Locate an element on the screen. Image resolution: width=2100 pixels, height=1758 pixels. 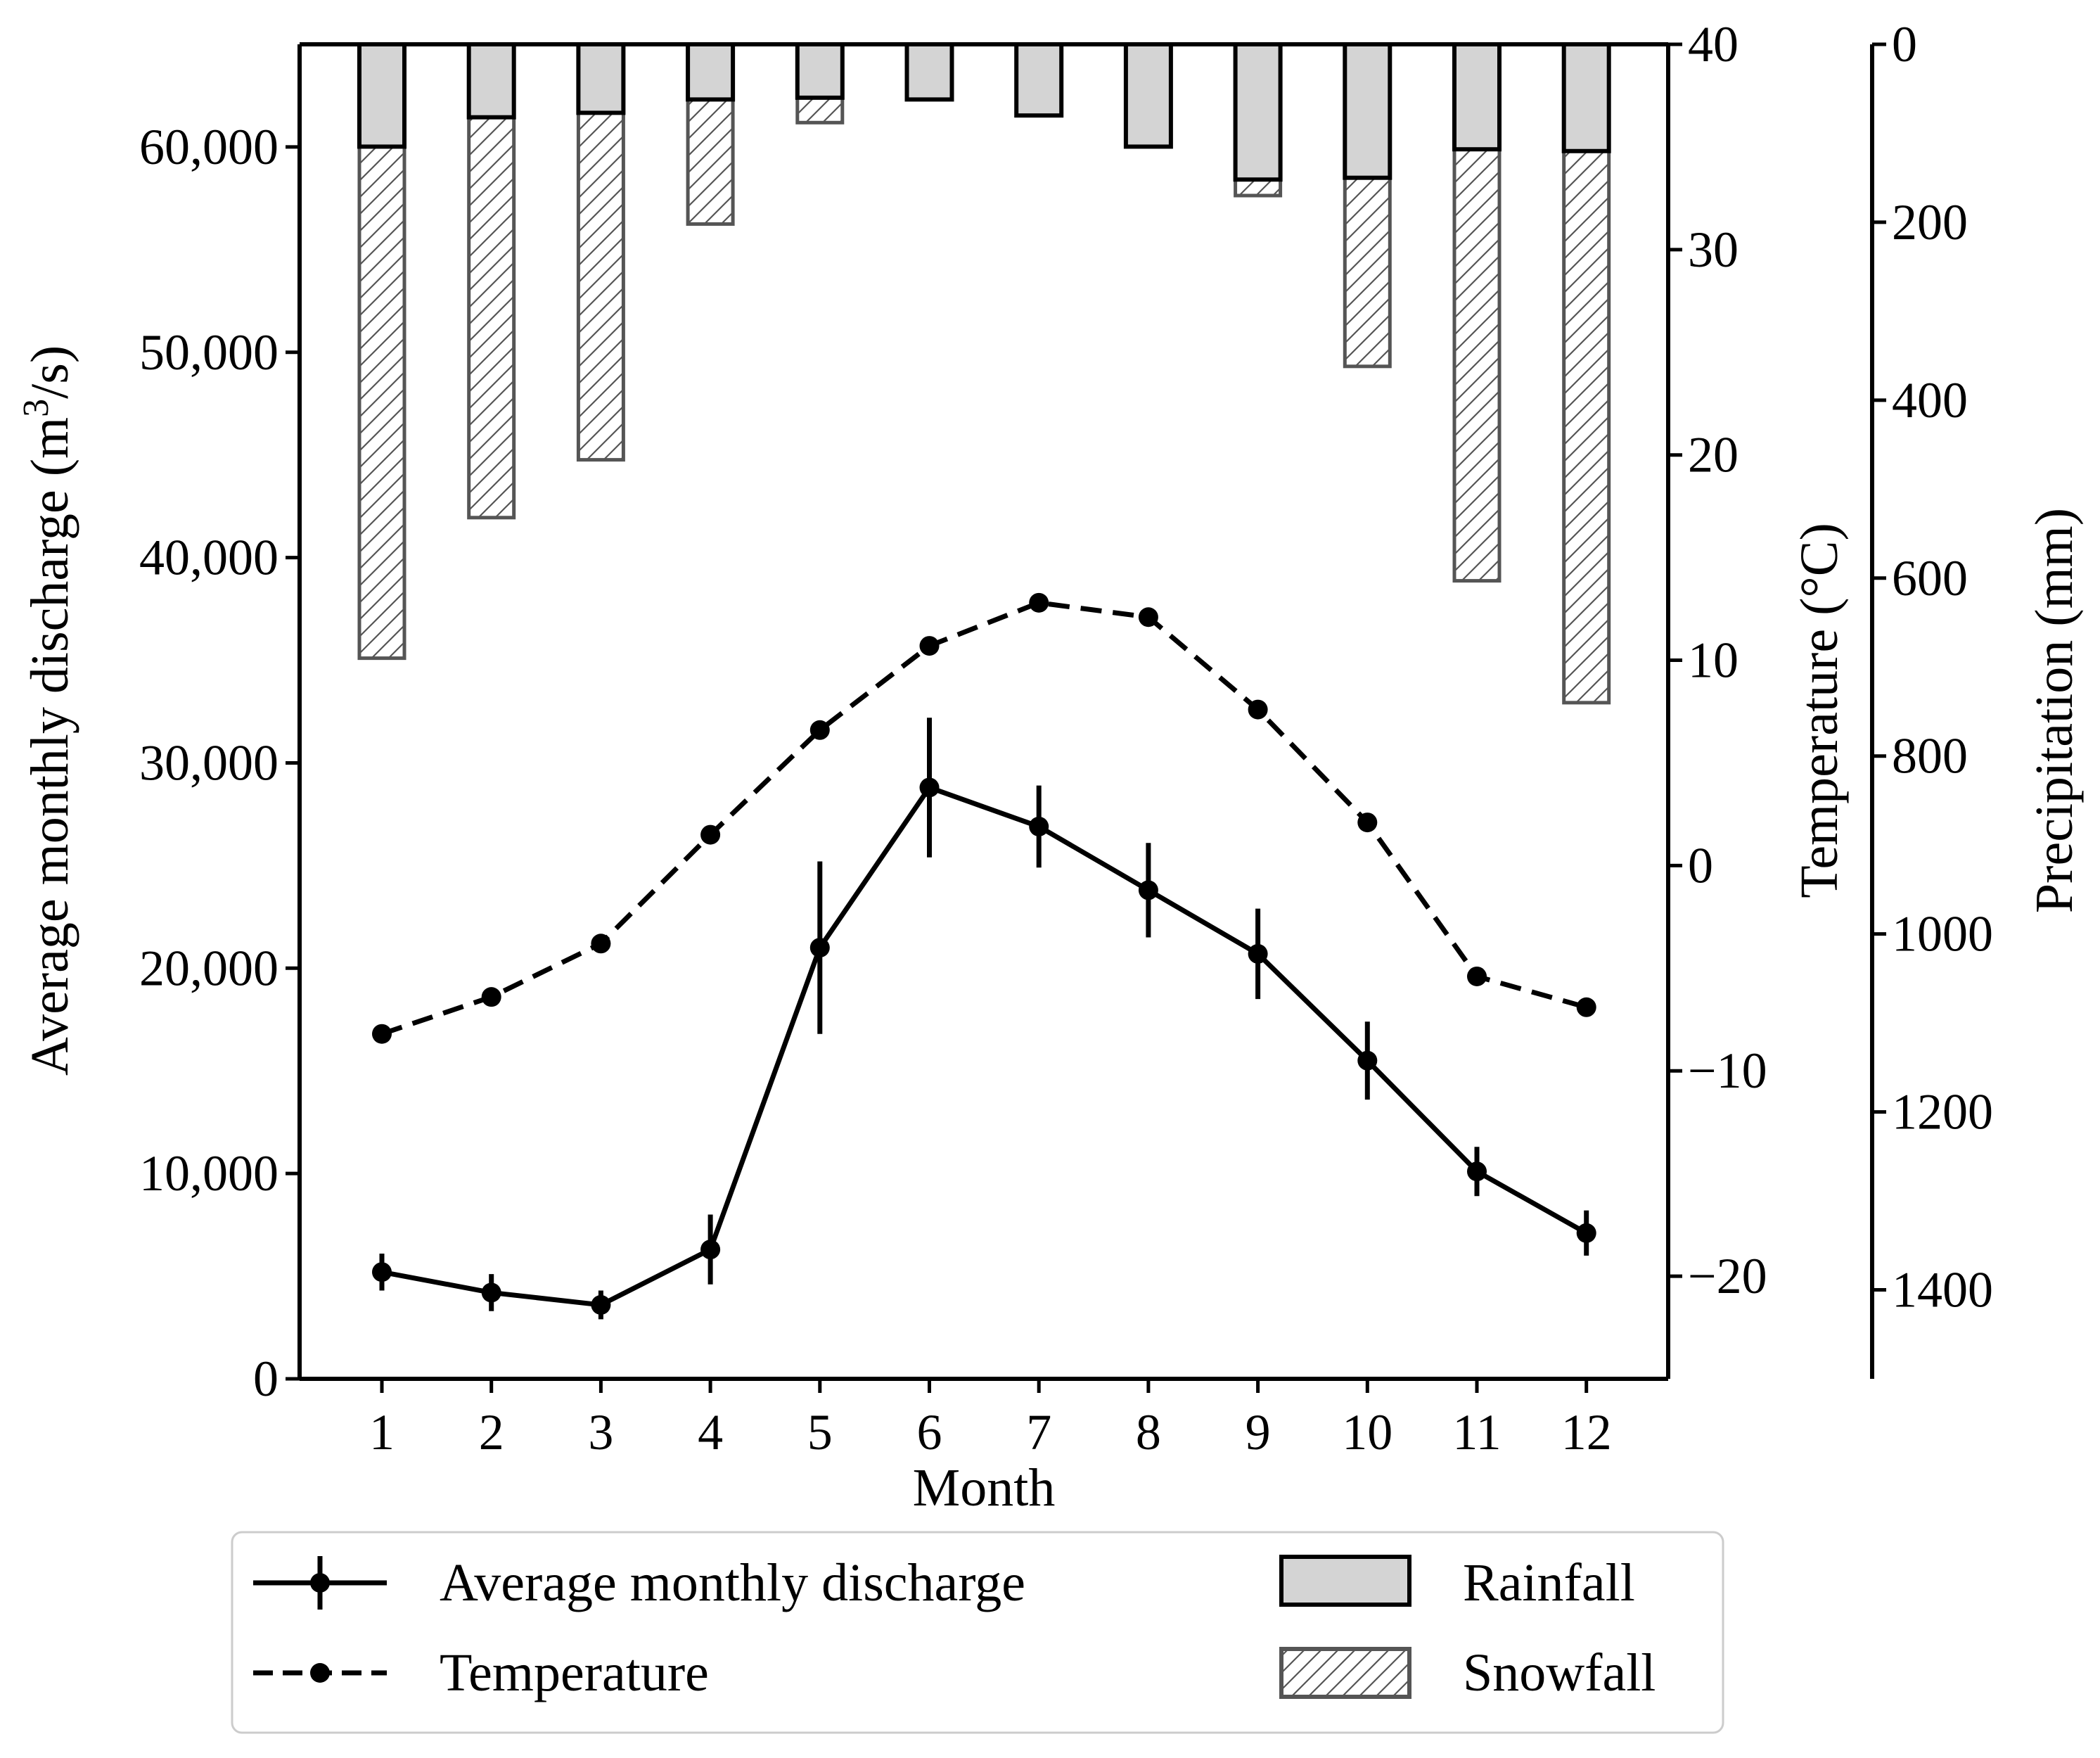
month-tick-label-2: 2 is located at coordinates (492, 1432).